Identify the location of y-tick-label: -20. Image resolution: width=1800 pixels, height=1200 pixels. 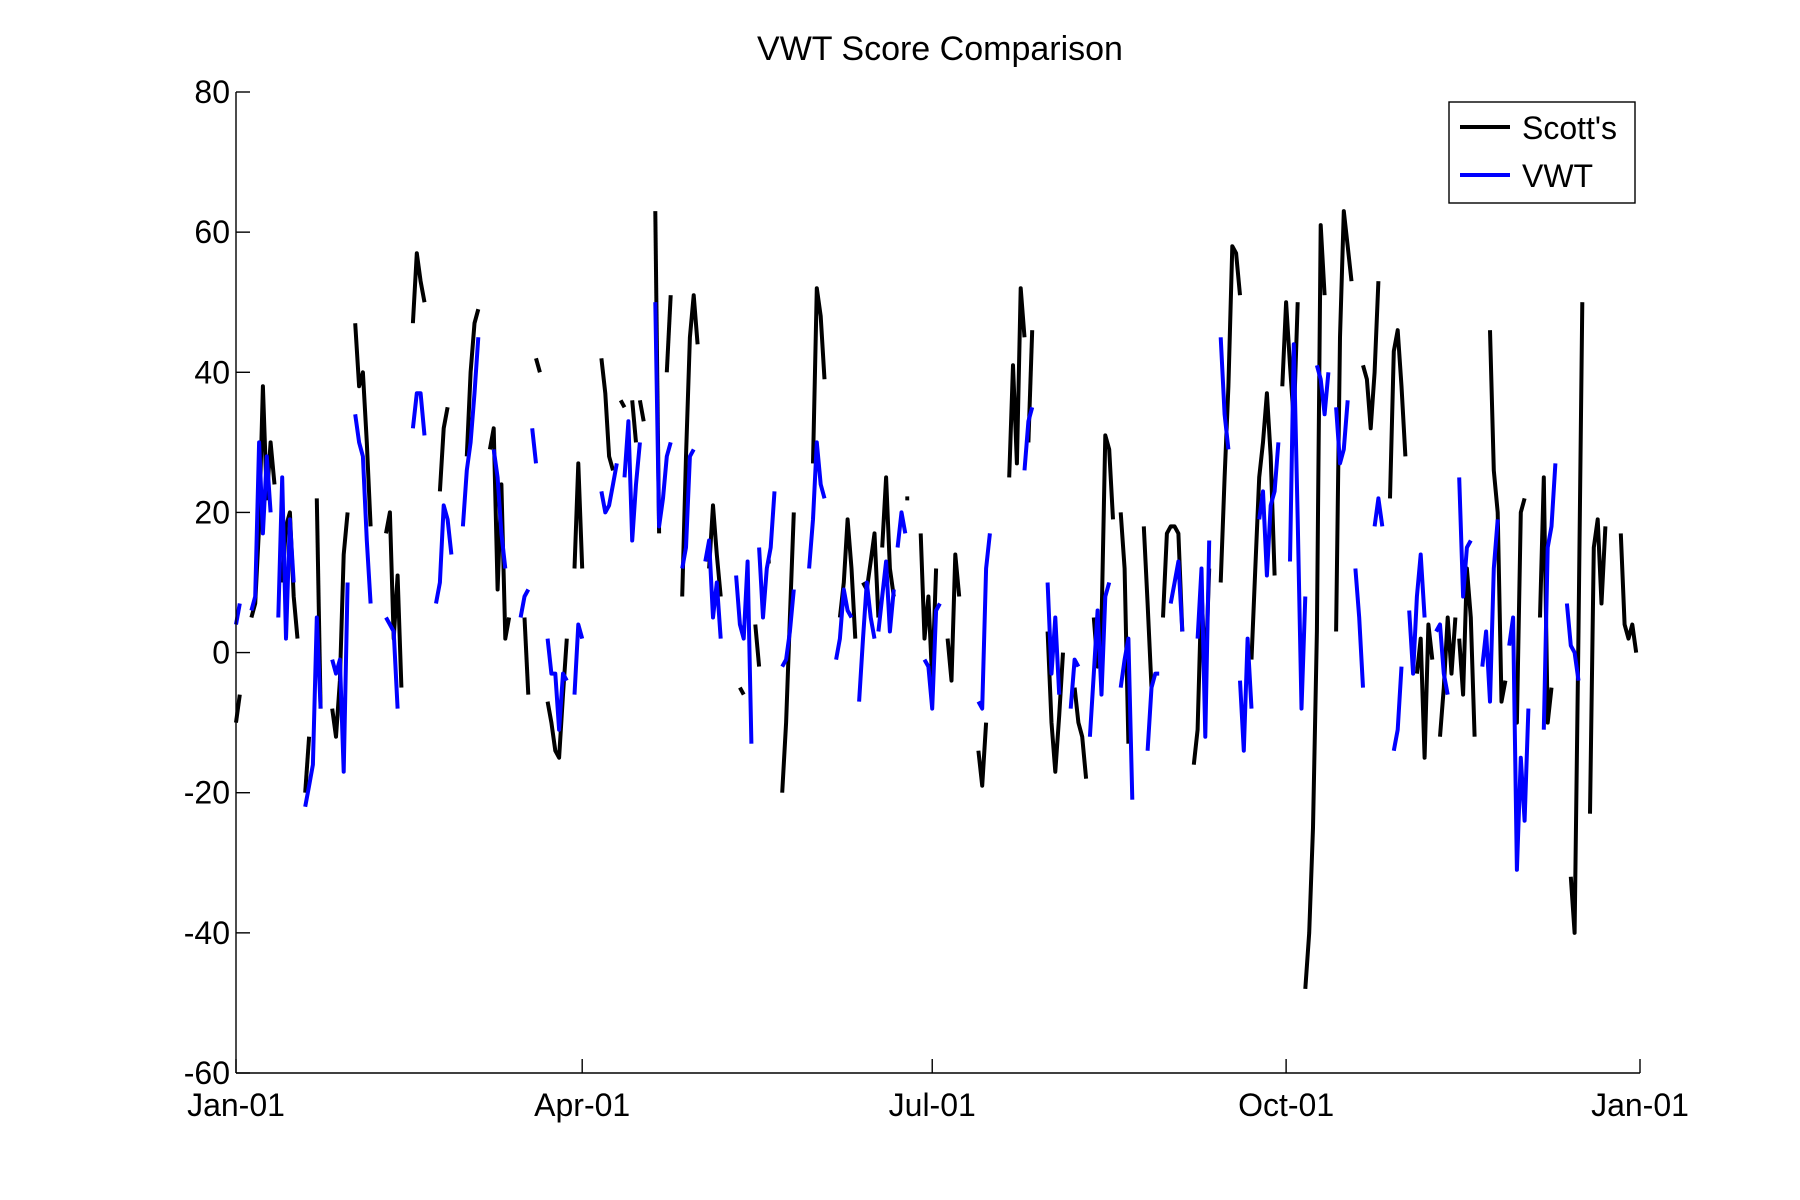
(207, 793).